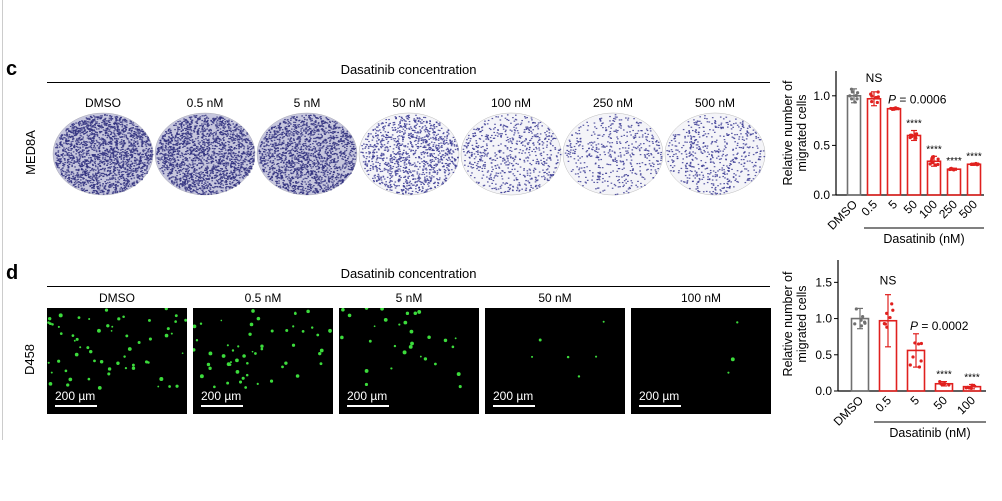 The width and height of the screenshot is (1002, 501). I want to click on panel-d-condition-label: DMSO, so click(117, 298).